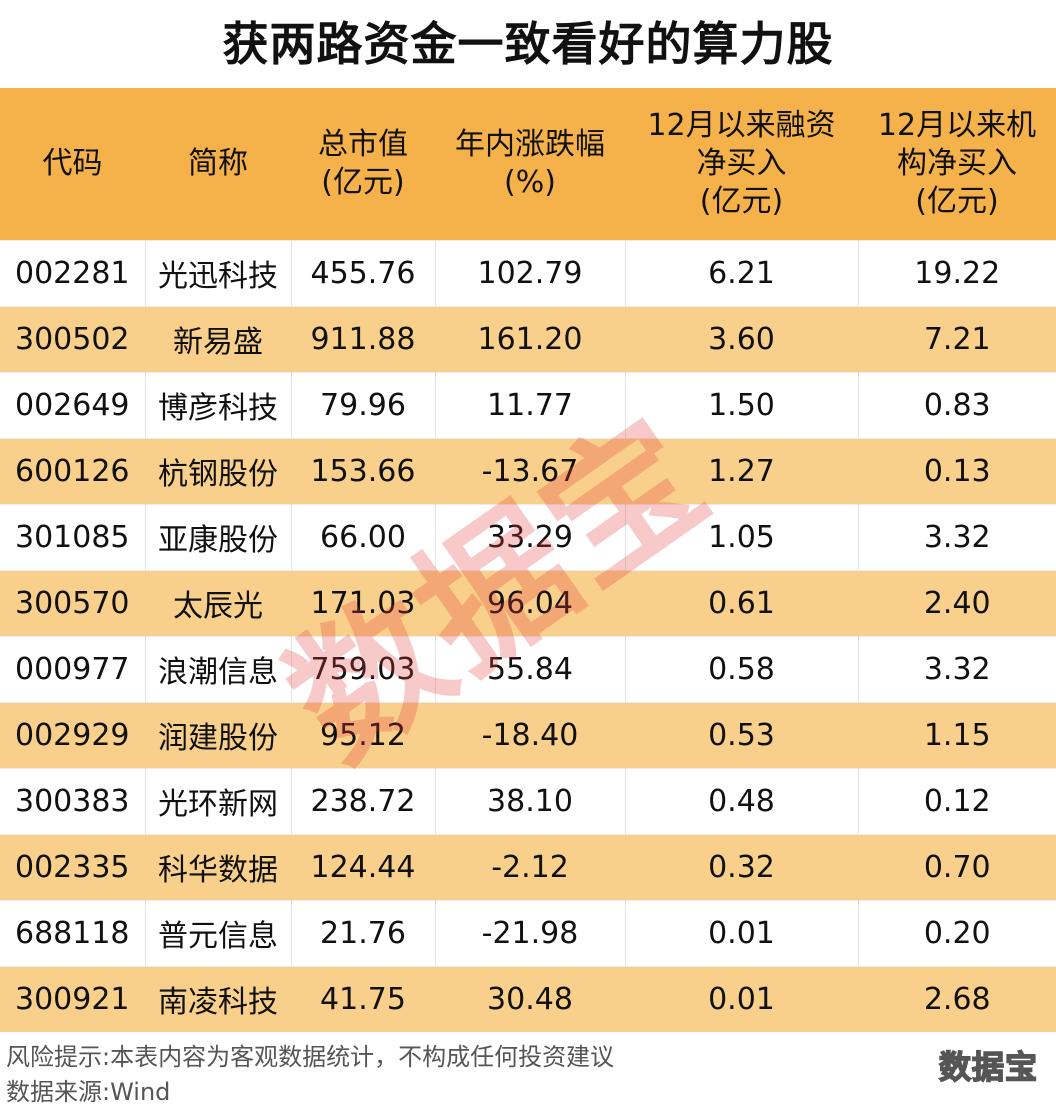 The image size is (1056, 1107). I want to click on cell-short-name: 浪潮信息, so click(218, 669).